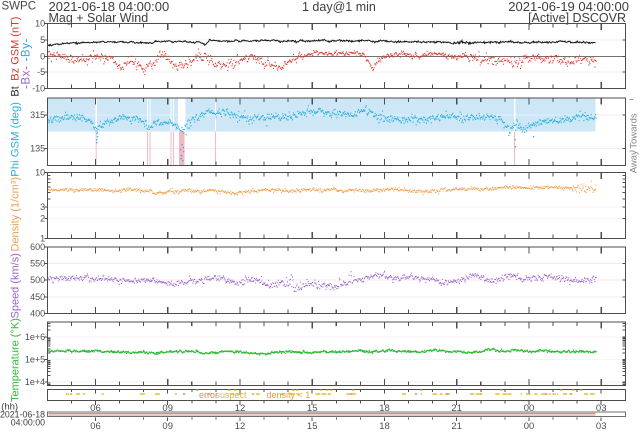 This screenshot has height=435, width=640. Describe the element at coordinates (27, 77) in the screenshot. I see `svg-text: -Bx-` at that location.